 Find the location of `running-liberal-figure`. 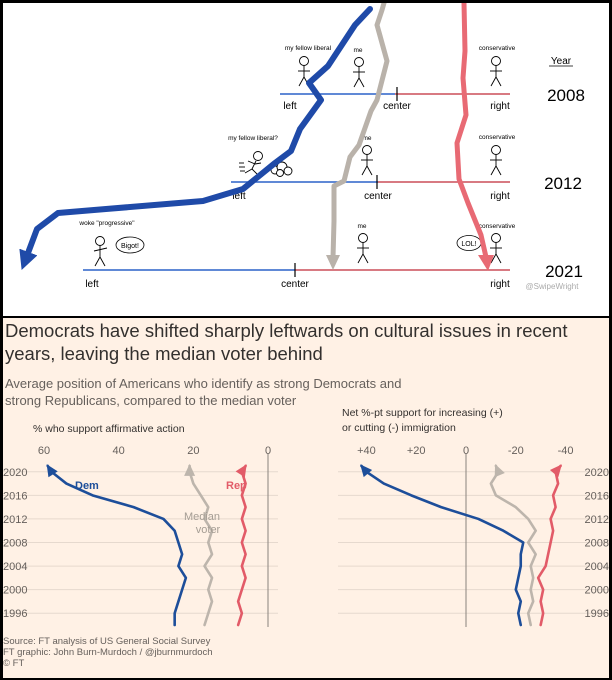

running-liberal-figure is located at coordinates (251, 163).